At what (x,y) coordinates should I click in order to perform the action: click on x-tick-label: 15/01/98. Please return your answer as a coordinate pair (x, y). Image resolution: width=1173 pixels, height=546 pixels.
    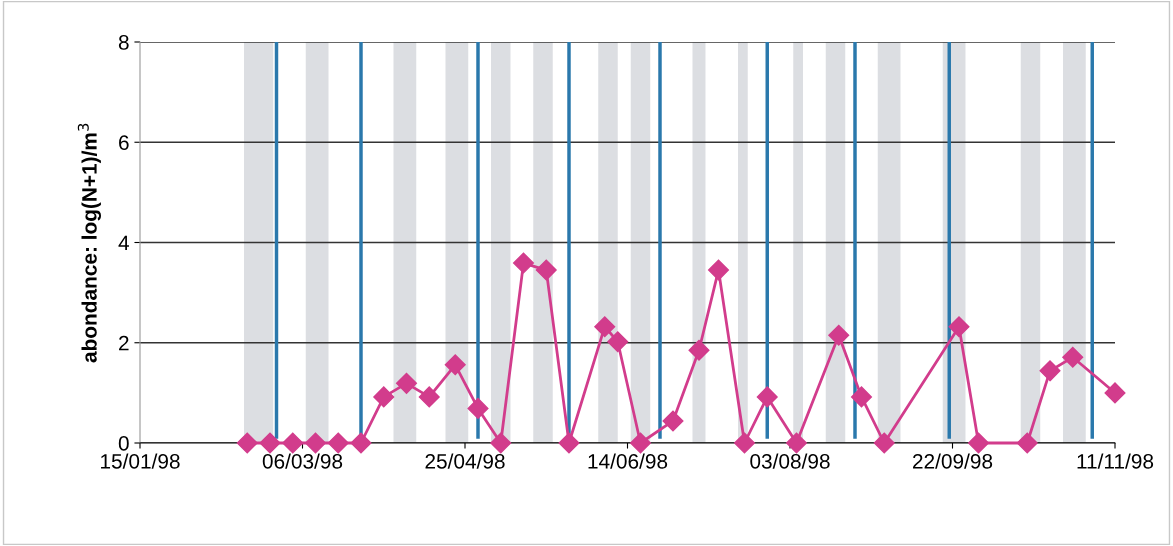
    Looking at the image, I should click on (140, 461).